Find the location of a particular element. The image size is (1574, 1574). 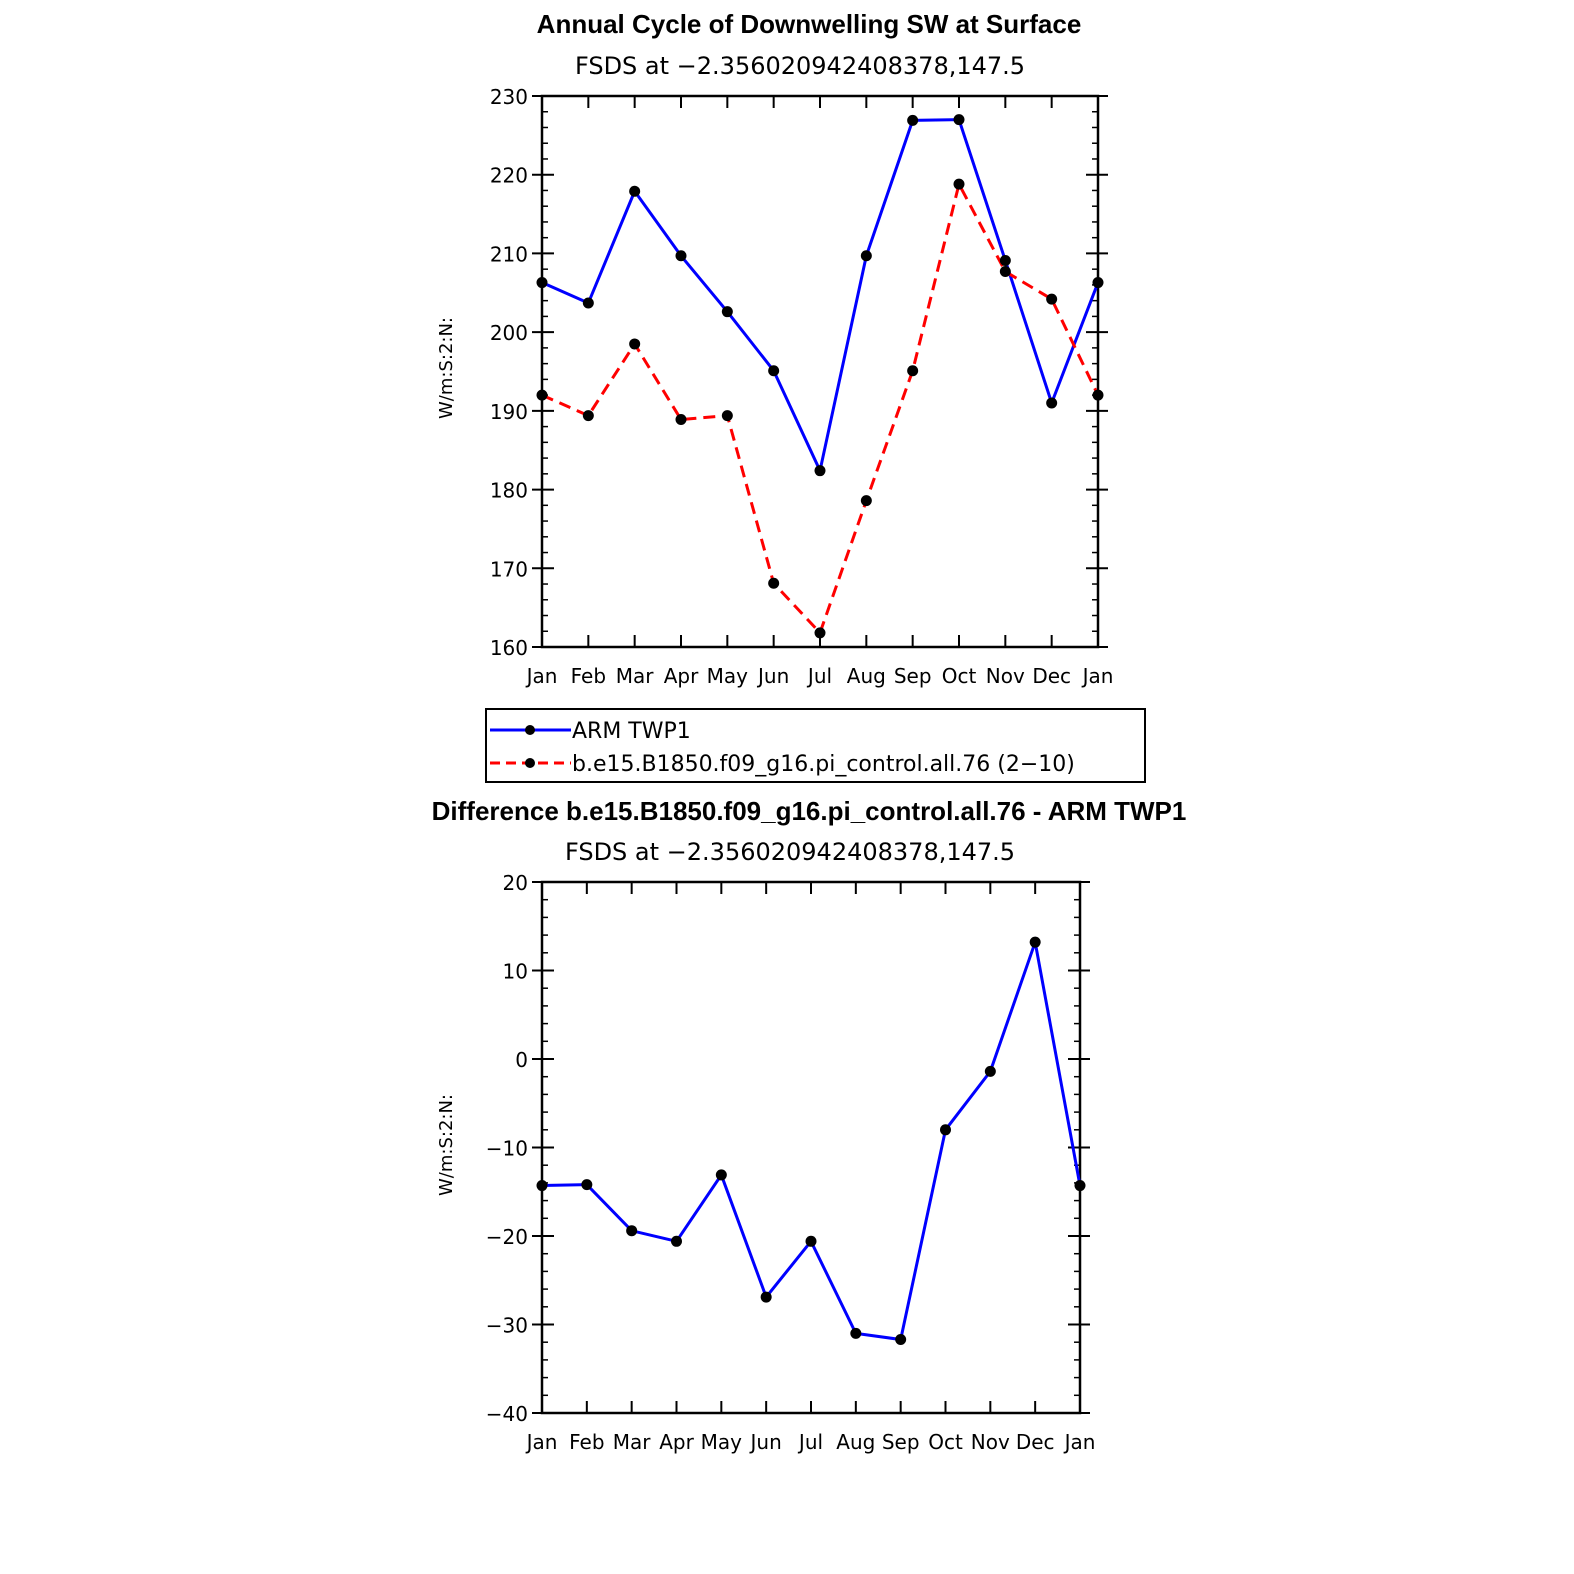

top-plot-frame is located at coordinates (820, 371).